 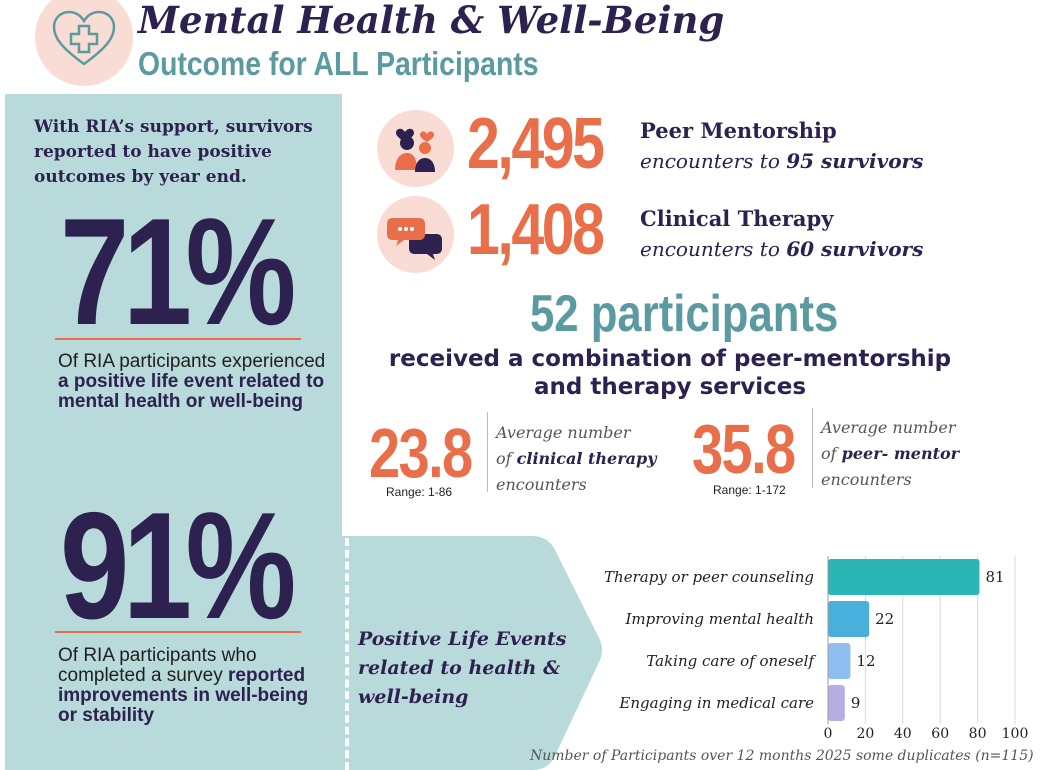 I want to click on data-label: 9, so click(x=856, y=703).